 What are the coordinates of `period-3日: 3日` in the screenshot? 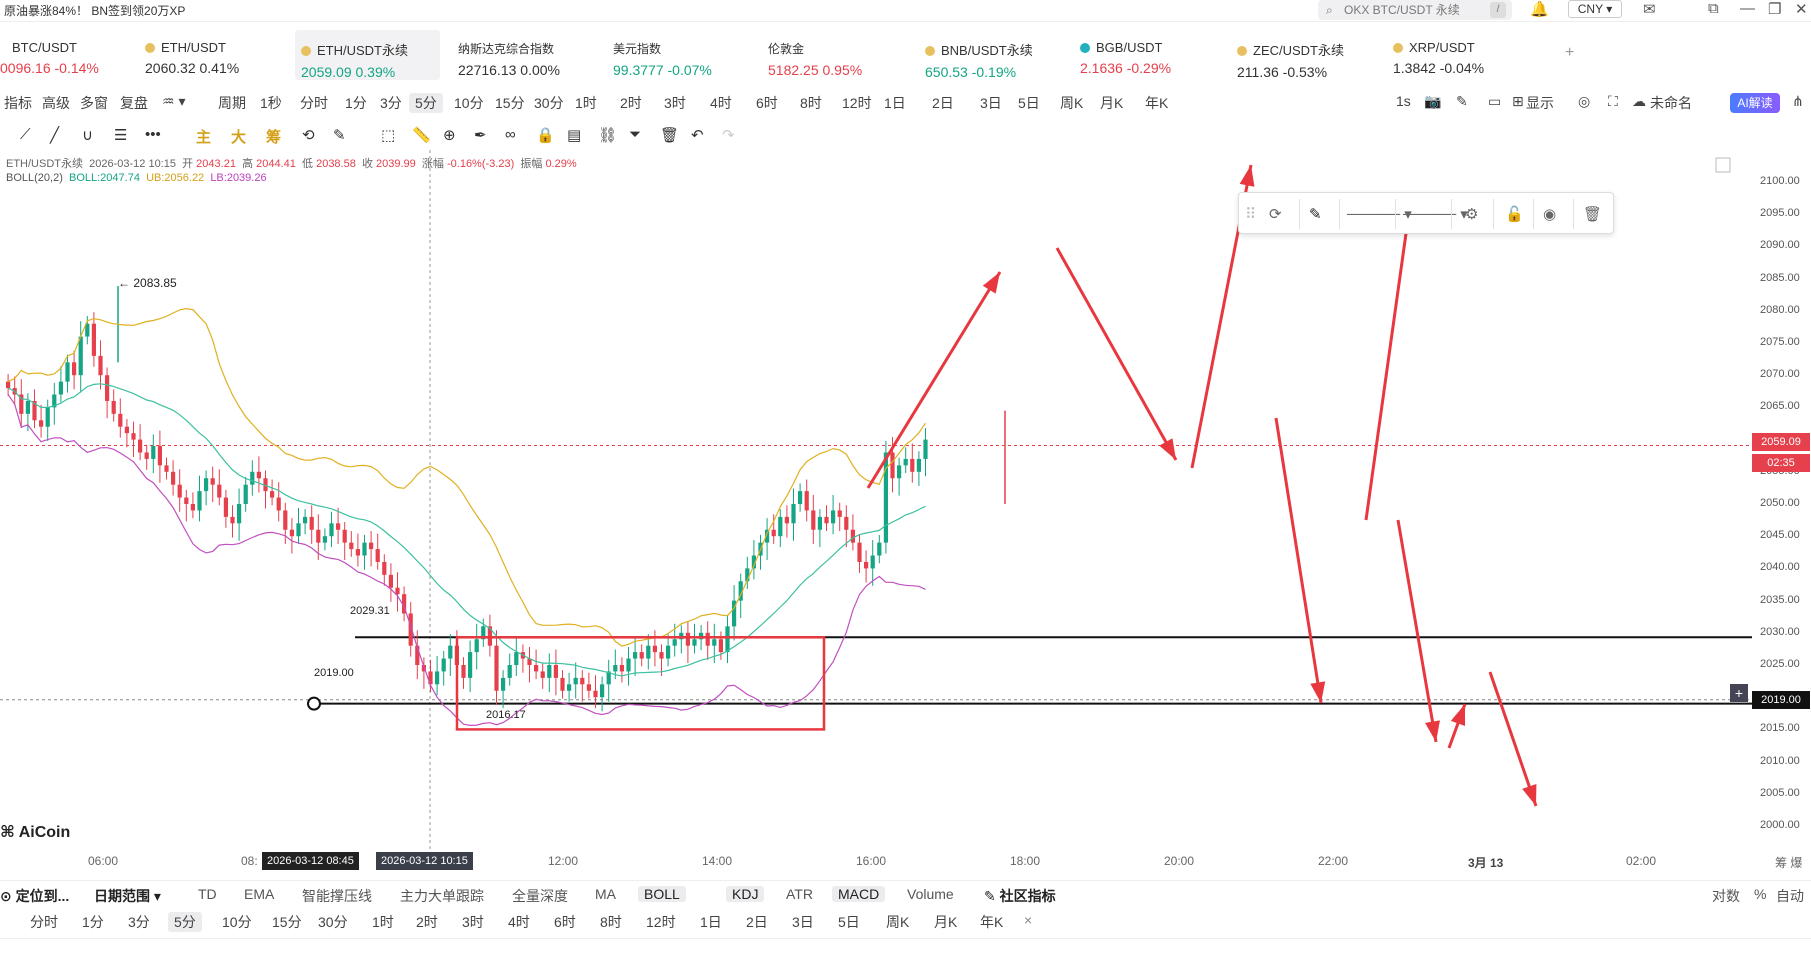 It's located at (991, 103).